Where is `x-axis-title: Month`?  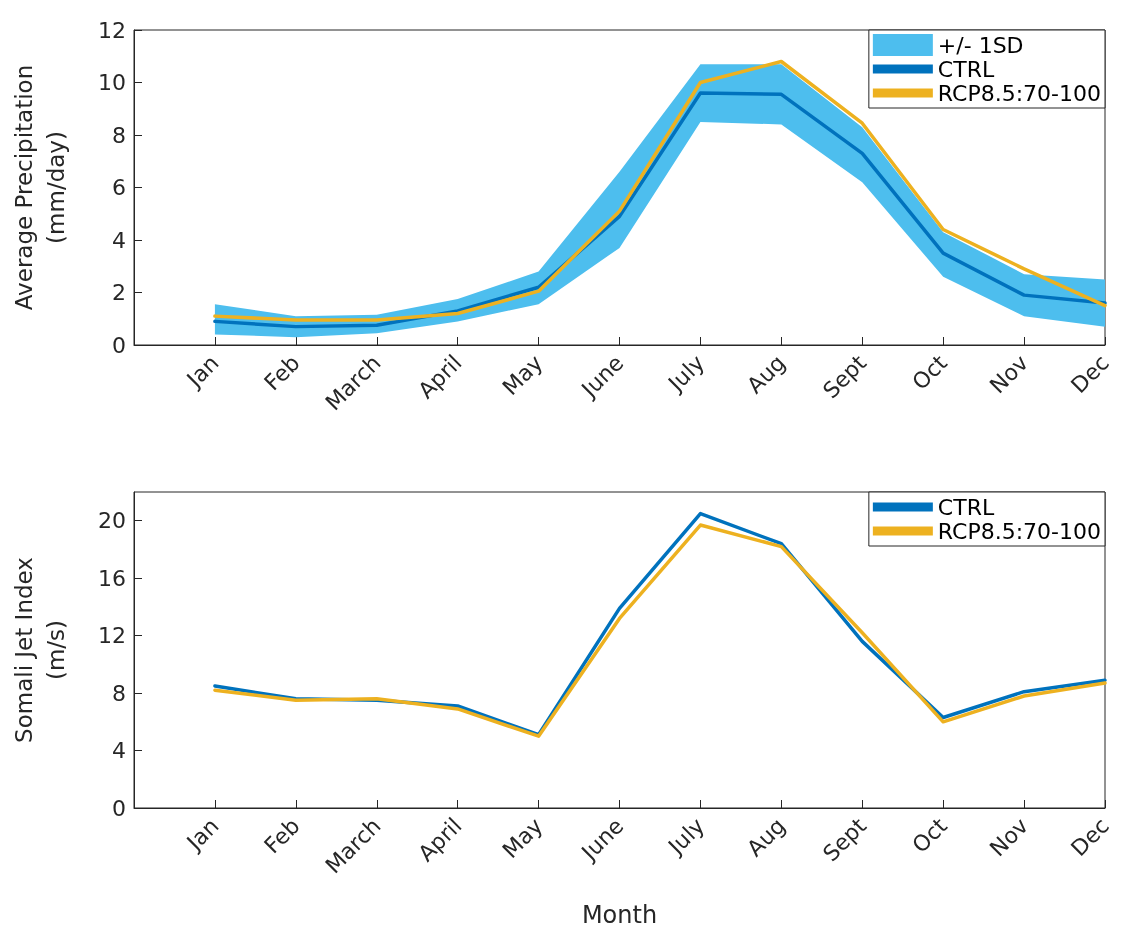
x-axis-title: Month is located at coordinates (619, 915).